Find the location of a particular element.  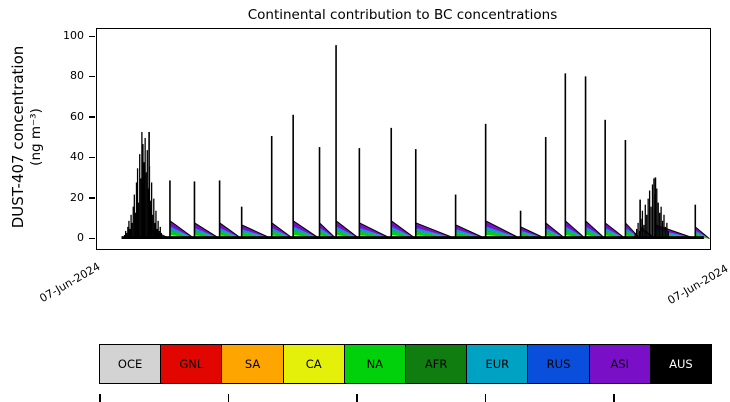

legend-item-afr: AFR is located at coordinates (436, 364).